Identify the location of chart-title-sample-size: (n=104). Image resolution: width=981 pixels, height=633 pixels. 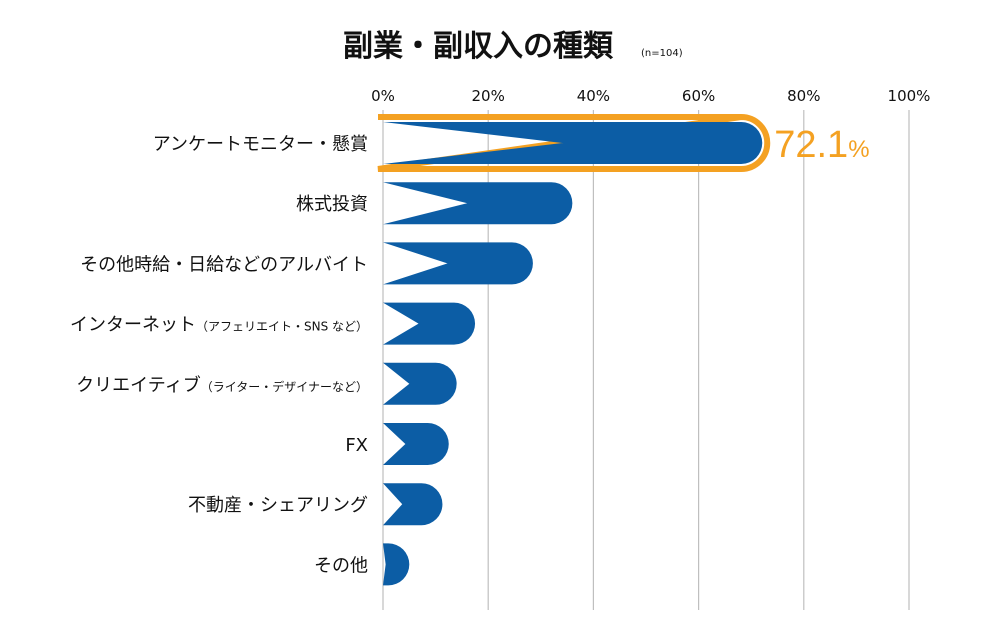
(662, 53).